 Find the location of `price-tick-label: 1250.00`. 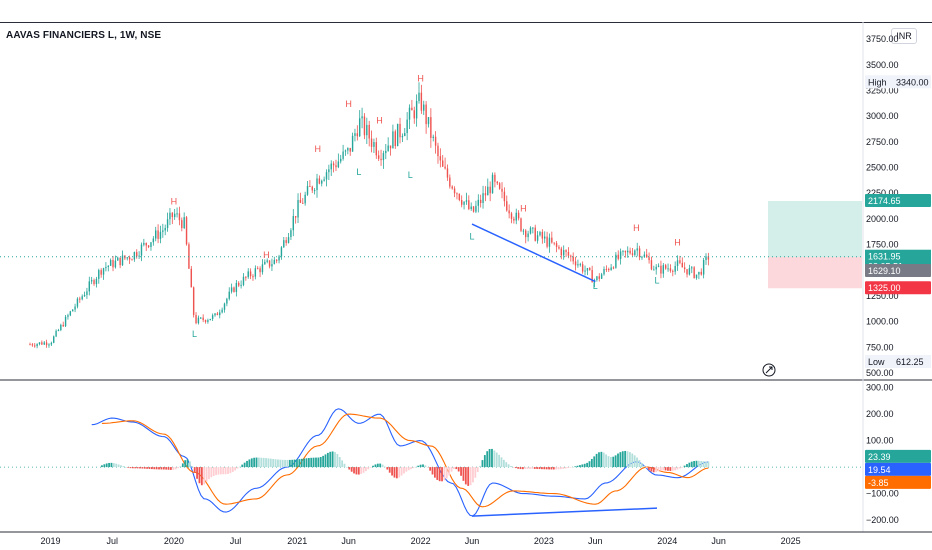

price-tick-label: 1250.00 is located at coordinates (882, 296).